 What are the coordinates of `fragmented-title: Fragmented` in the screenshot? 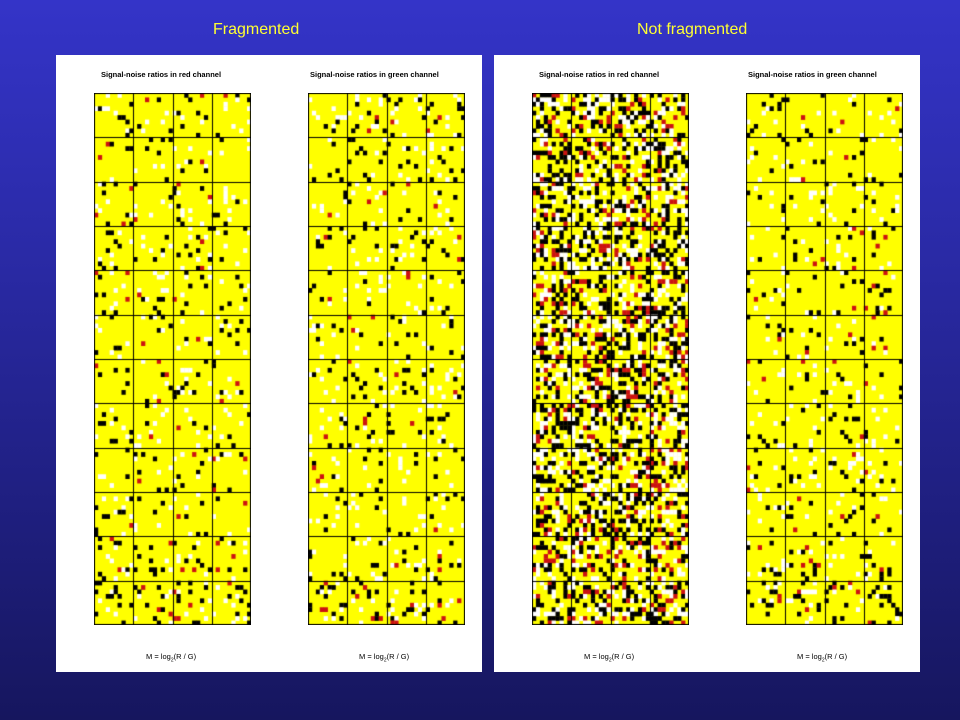 It's located at (256, 29).